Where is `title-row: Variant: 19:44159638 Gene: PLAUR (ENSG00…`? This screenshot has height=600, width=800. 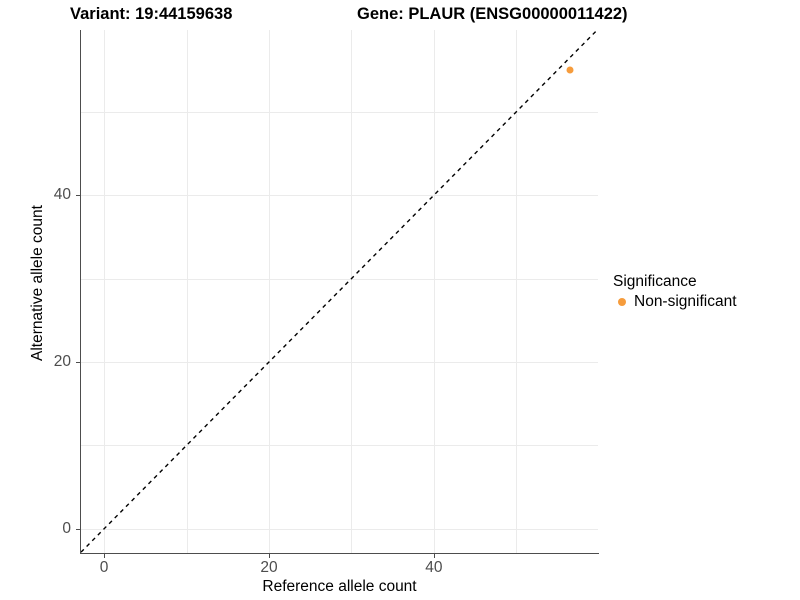
title-row: Variant: 19:44159638 Gene: PLAUR (ENSG00… is located at coordinates (400, 16).